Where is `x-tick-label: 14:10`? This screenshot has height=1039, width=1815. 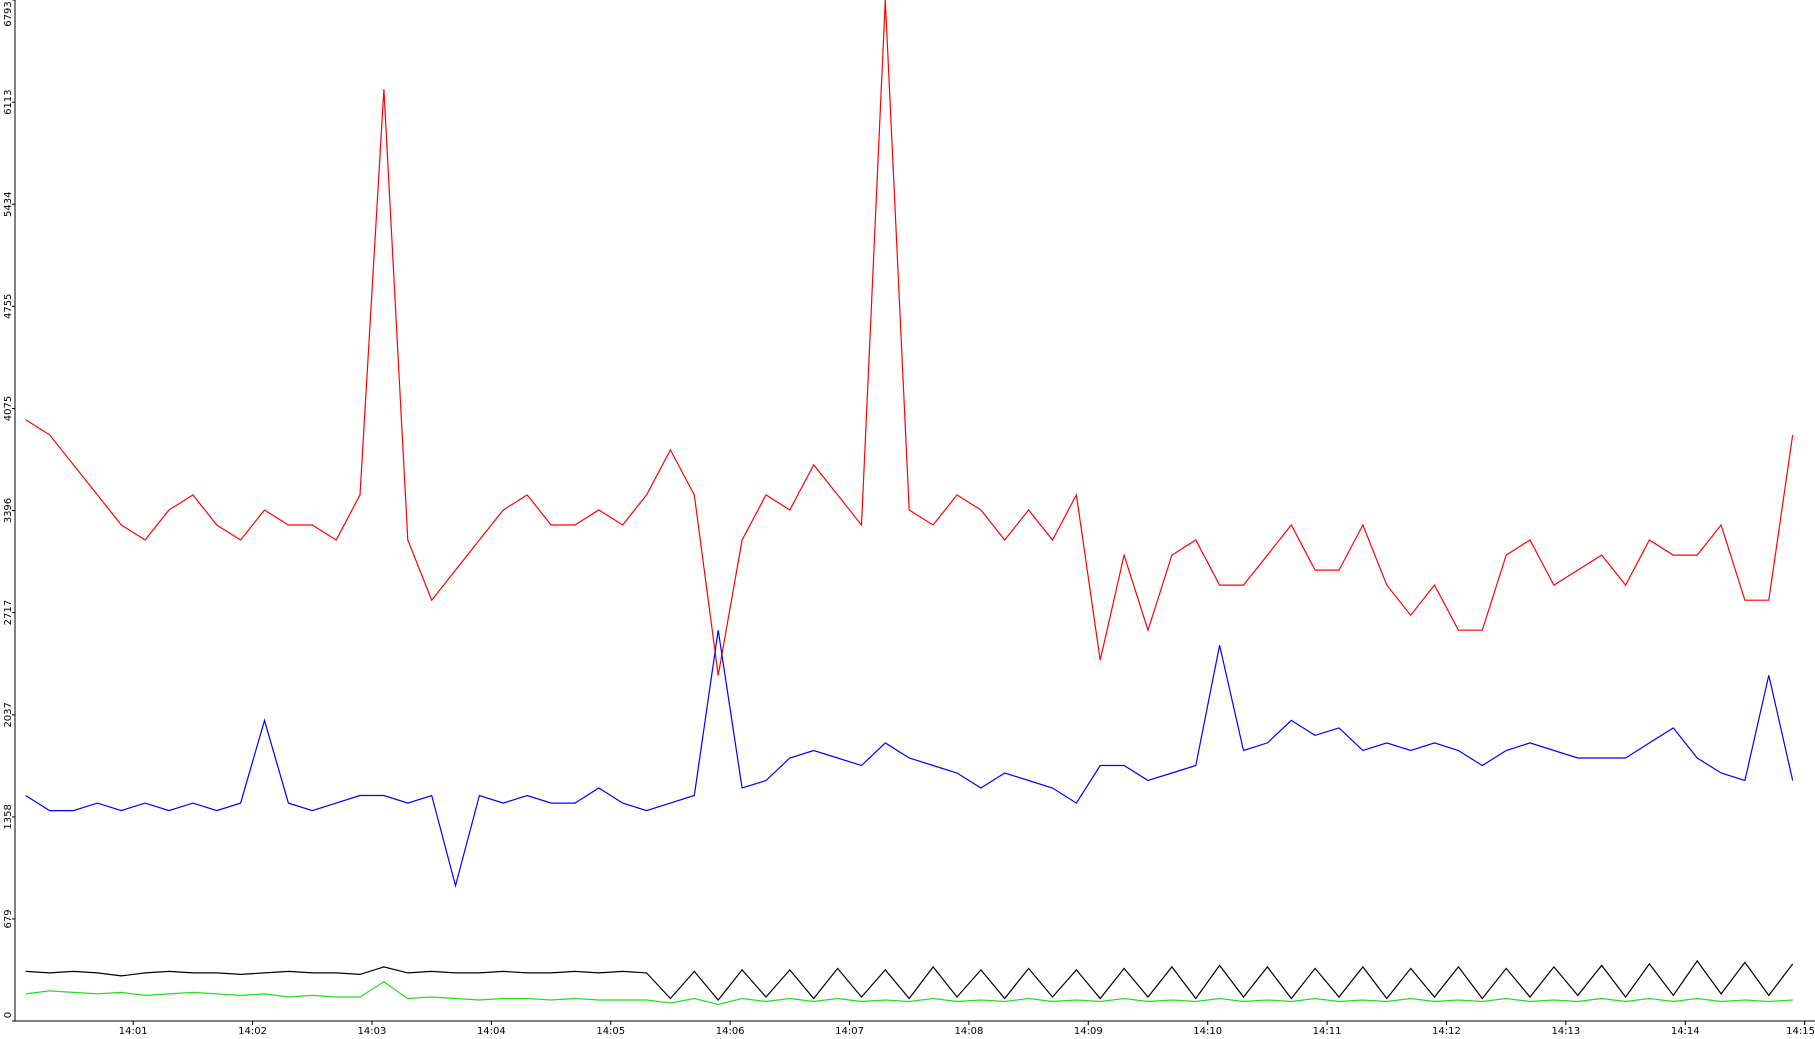 x-tick-label: 14:10 is located at coordinates (1207, 1031).